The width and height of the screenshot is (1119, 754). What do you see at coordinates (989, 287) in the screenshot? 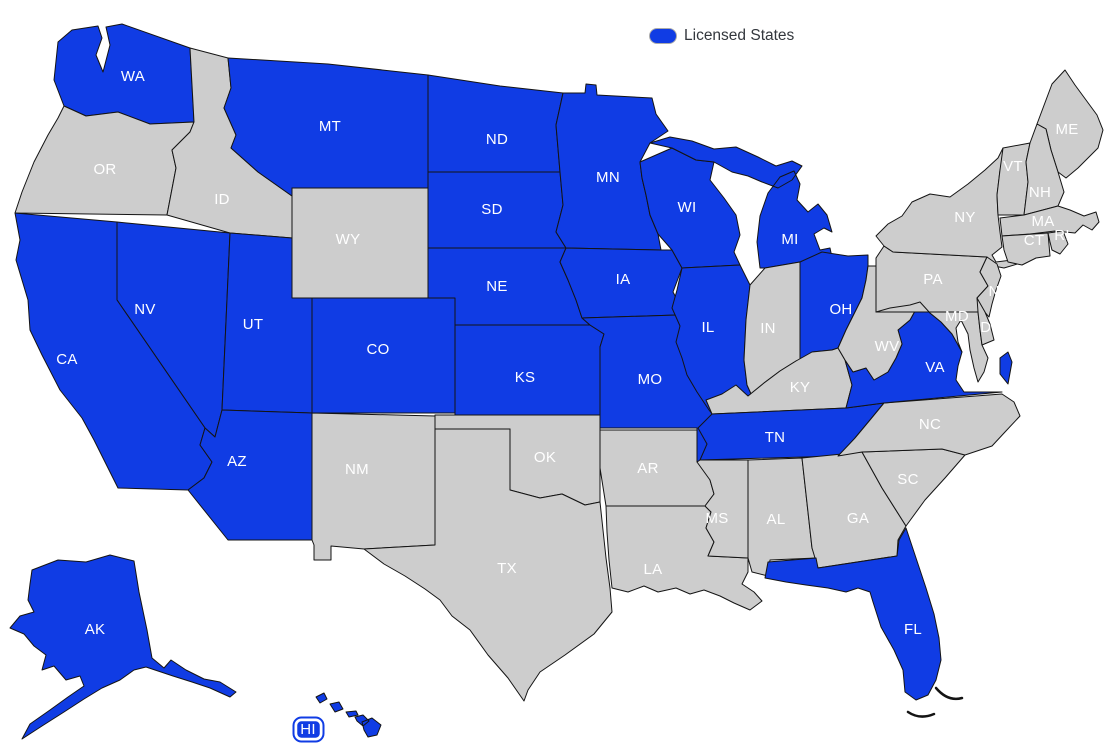
I see `state-NJ` at bounding box center [989, 287].